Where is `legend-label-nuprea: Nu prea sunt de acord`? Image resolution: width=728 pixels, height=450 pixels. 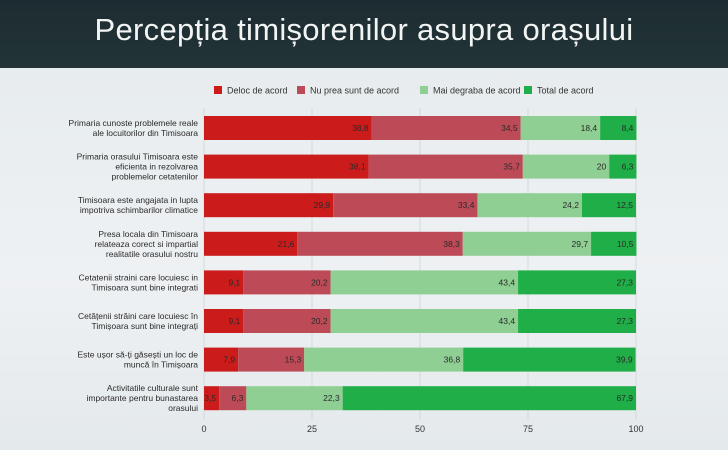
legend-label-nuprea: Nu prea sunt de acord is located at coordinates (354, 91).